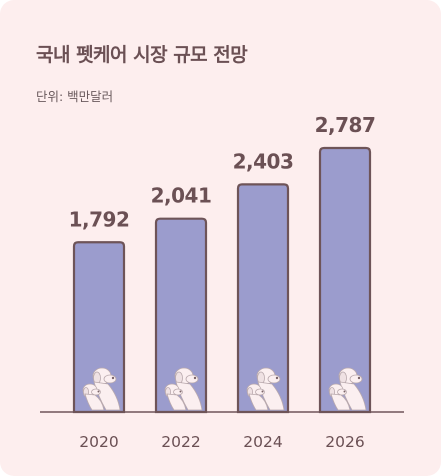 The width and height of the screenshot is (441, 476). What do you see at coordinates (262, 442) in the screenshot?
I see `category-label: 2024` at bounding box center [262, 442].